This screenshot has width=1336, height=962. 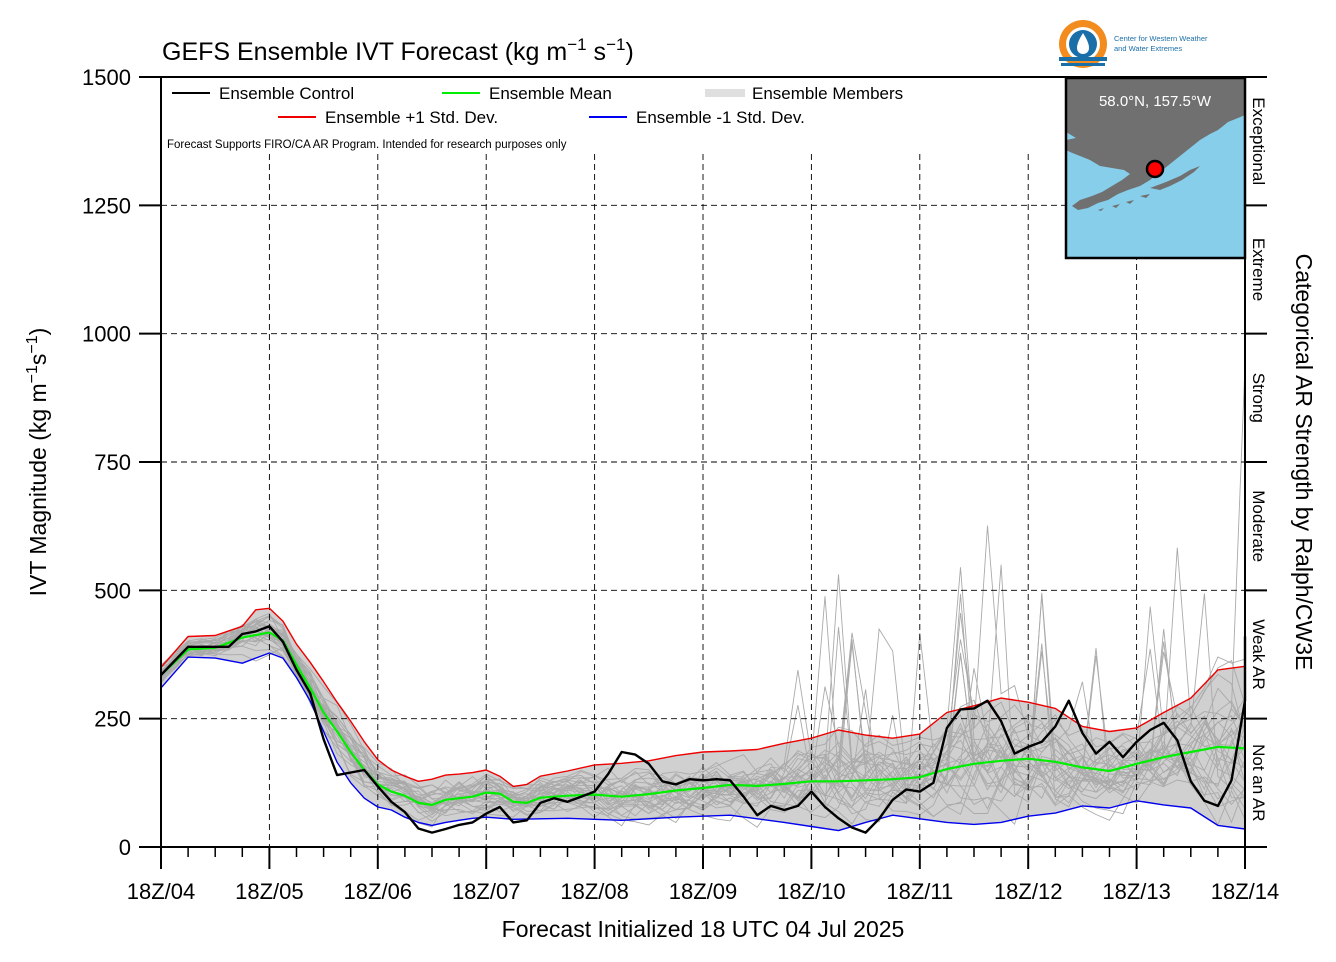 I want to click on x-tick-label: 18Z/10, so click(x=811, y=891).